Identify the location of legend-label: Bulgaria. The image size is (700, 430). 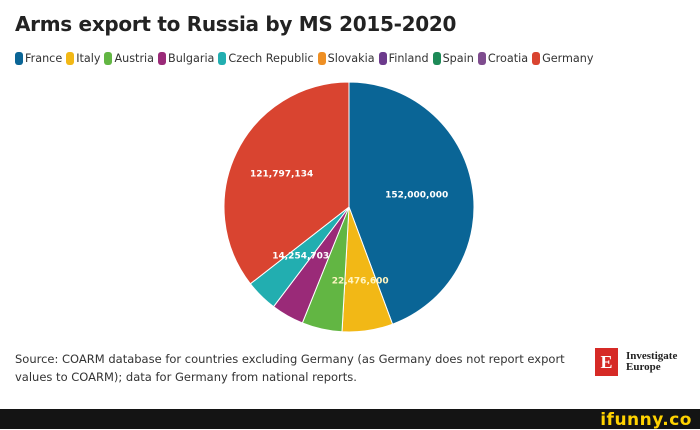
(191, 58).